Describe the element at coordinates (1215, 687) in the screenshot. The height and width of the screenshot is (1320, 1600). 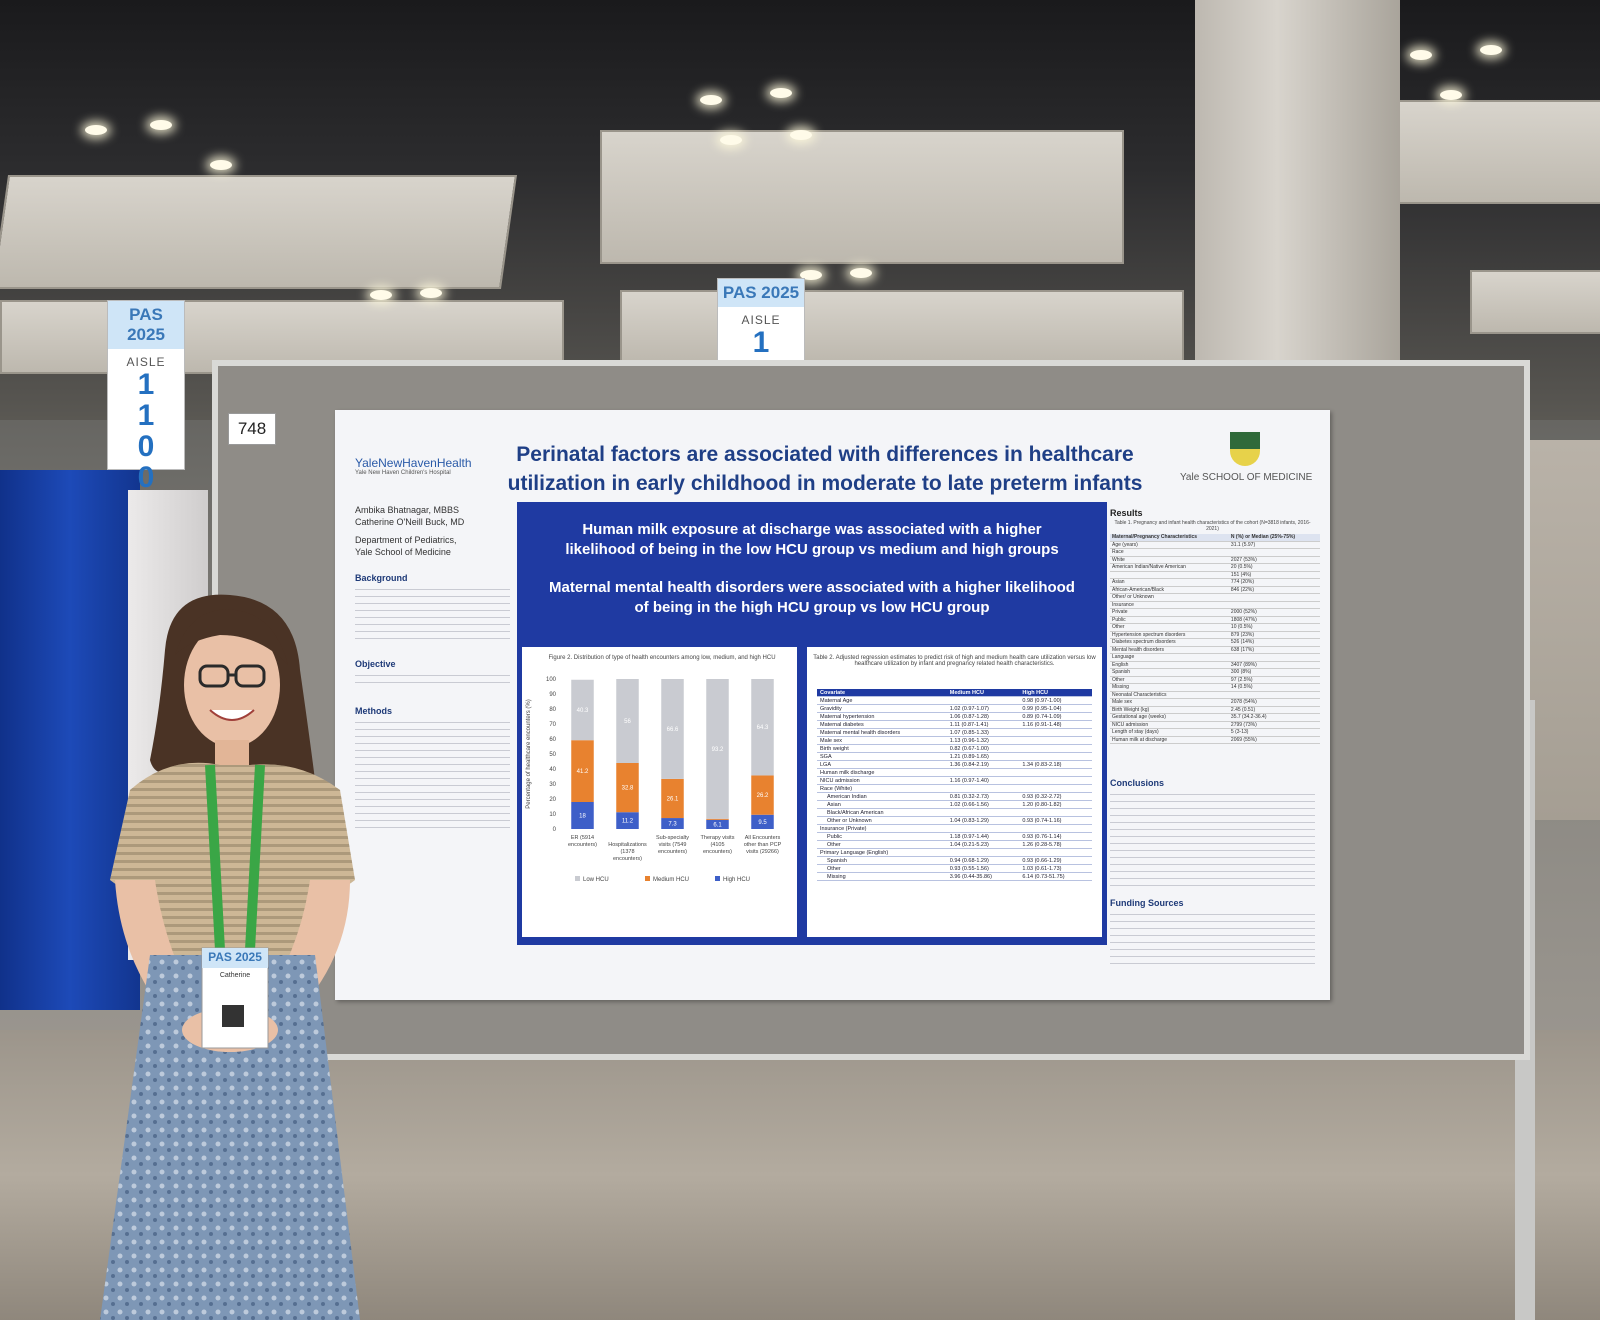
I see `table-row: Missing 14 (0.5%)` at that location.